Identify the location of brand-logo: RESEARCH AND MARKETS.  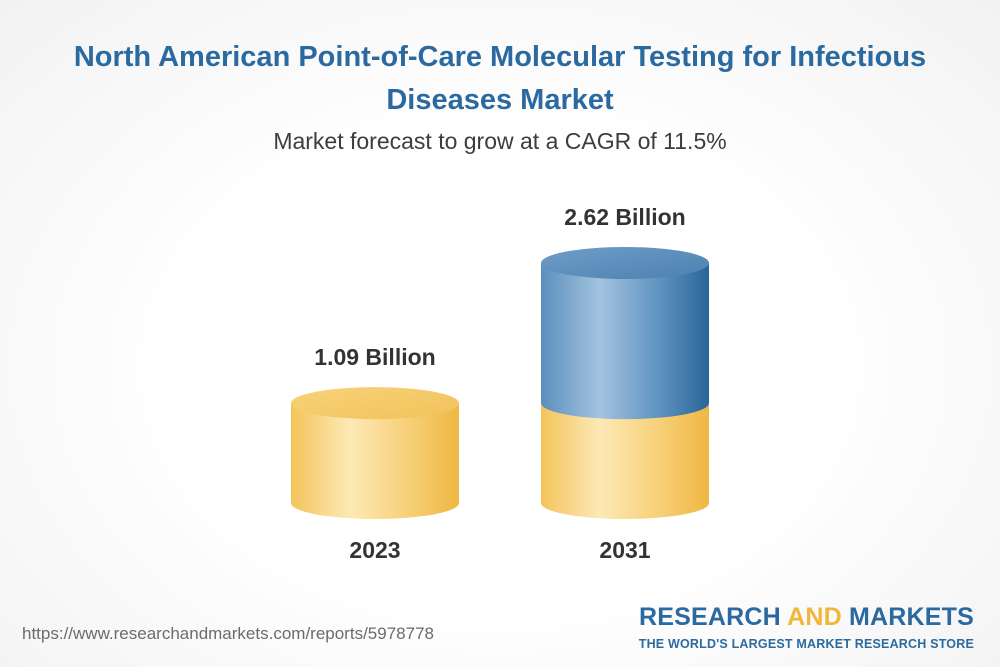
(806, 617).